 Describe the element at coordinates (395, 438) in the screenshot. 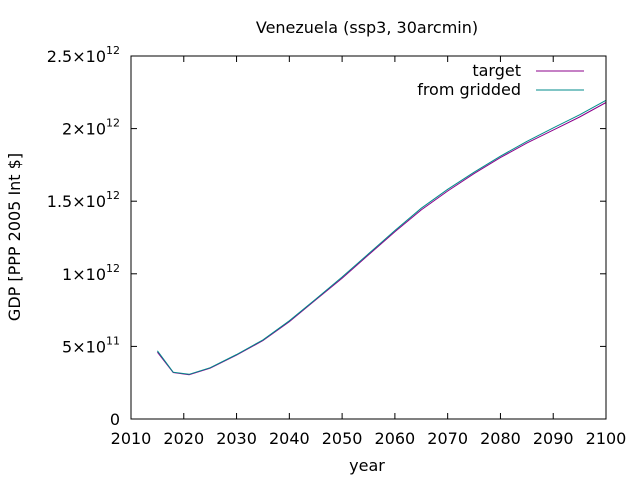

I see `x-tick-label: 2060` at that location.